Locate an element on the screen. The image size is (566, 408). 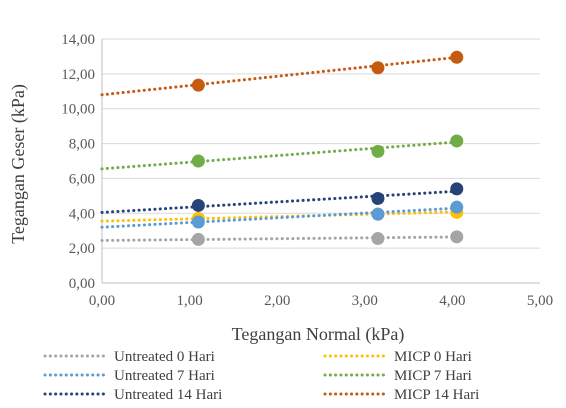
legend-label: MICP 0 Hari is located at coordinates (433, 357).